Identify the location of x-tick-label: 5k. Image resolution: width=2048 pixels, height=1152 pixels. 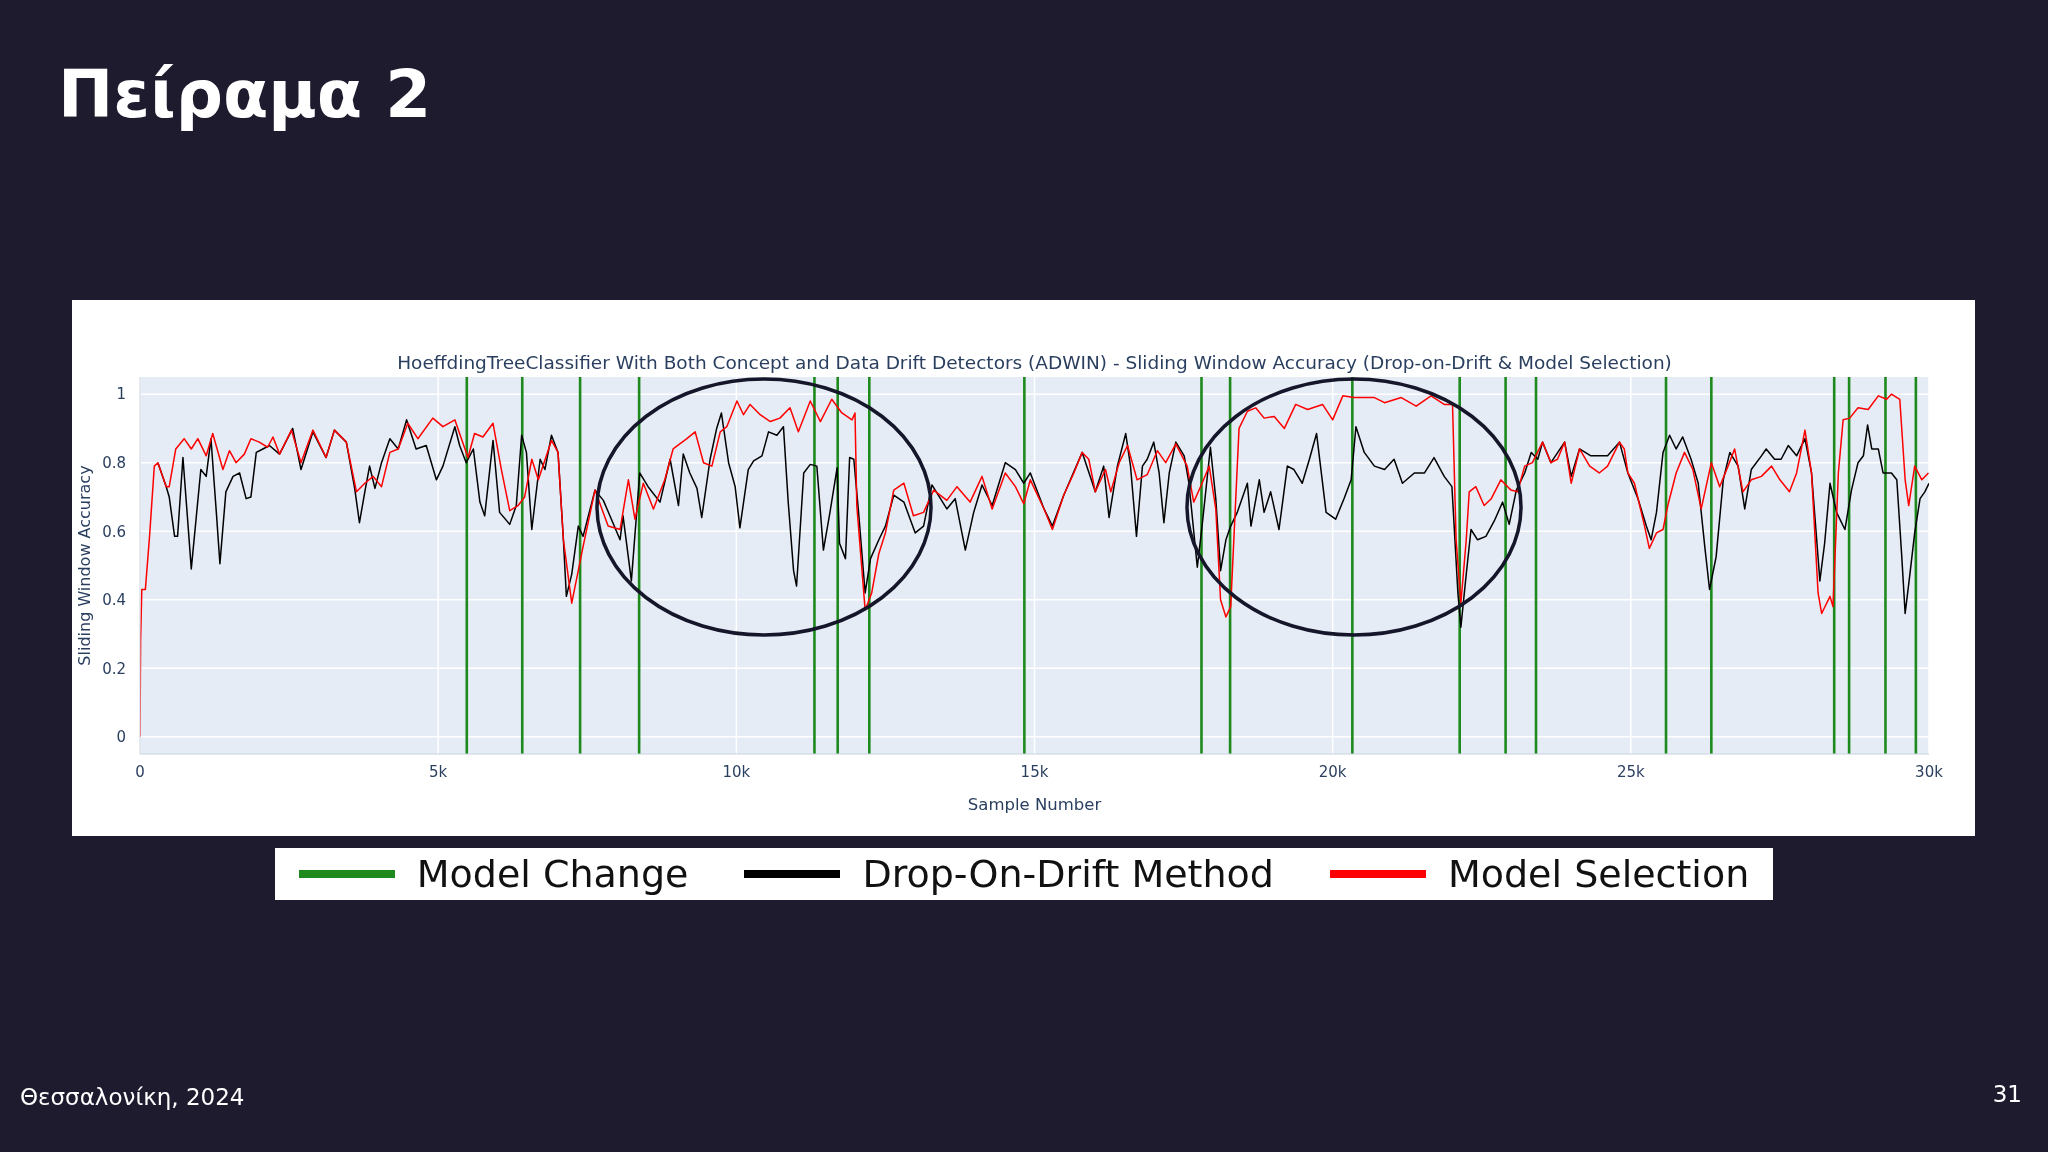
(438, 771).